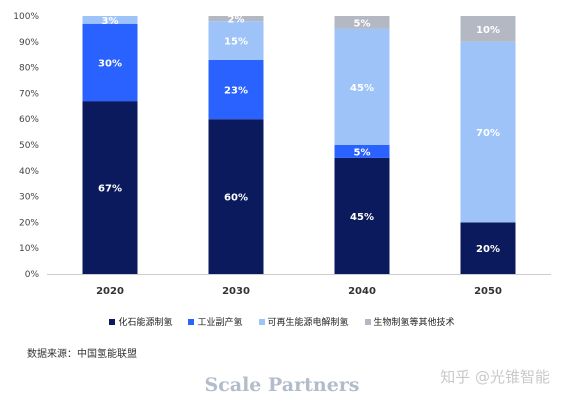  I want to click on data-label: 2%, so click(236, 20).